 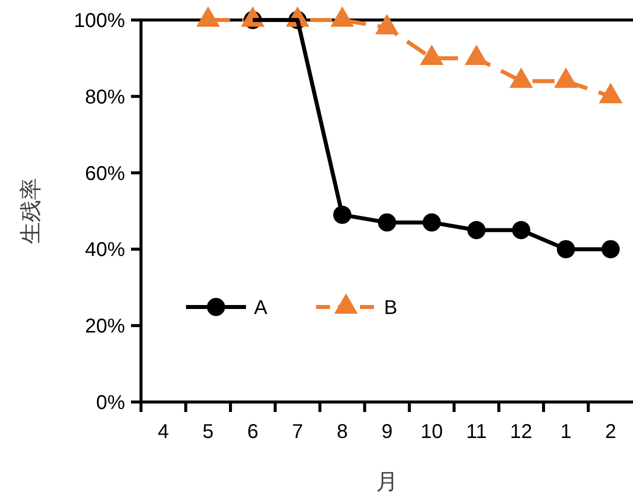 I want to click on y-tick-label: 40%, so click(x=105, y=250).